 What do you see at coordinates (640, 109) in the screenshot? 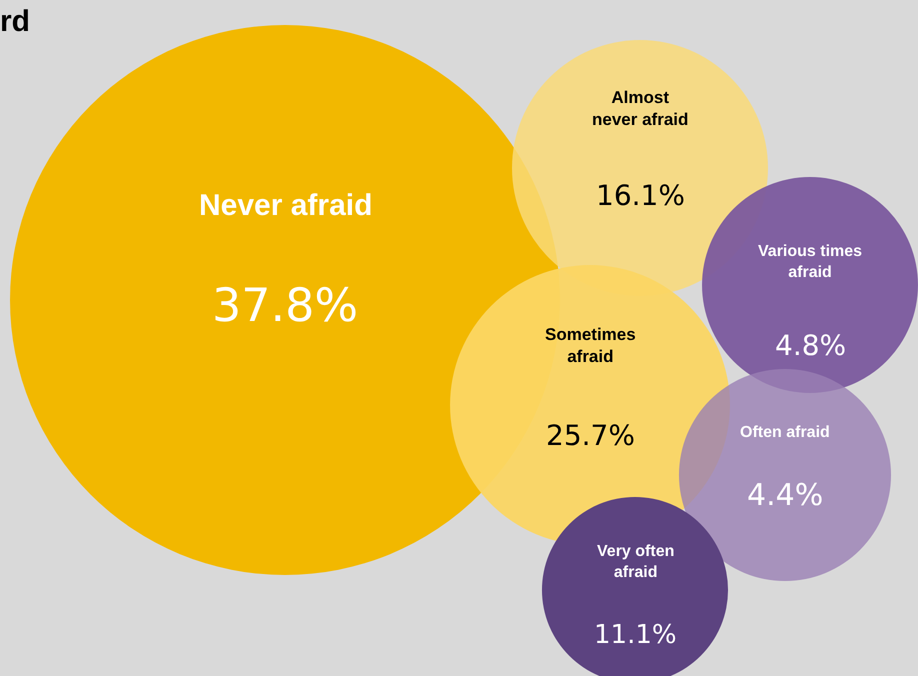
I see `category-label: Almost never afraid` at bounding box center [640, 109].